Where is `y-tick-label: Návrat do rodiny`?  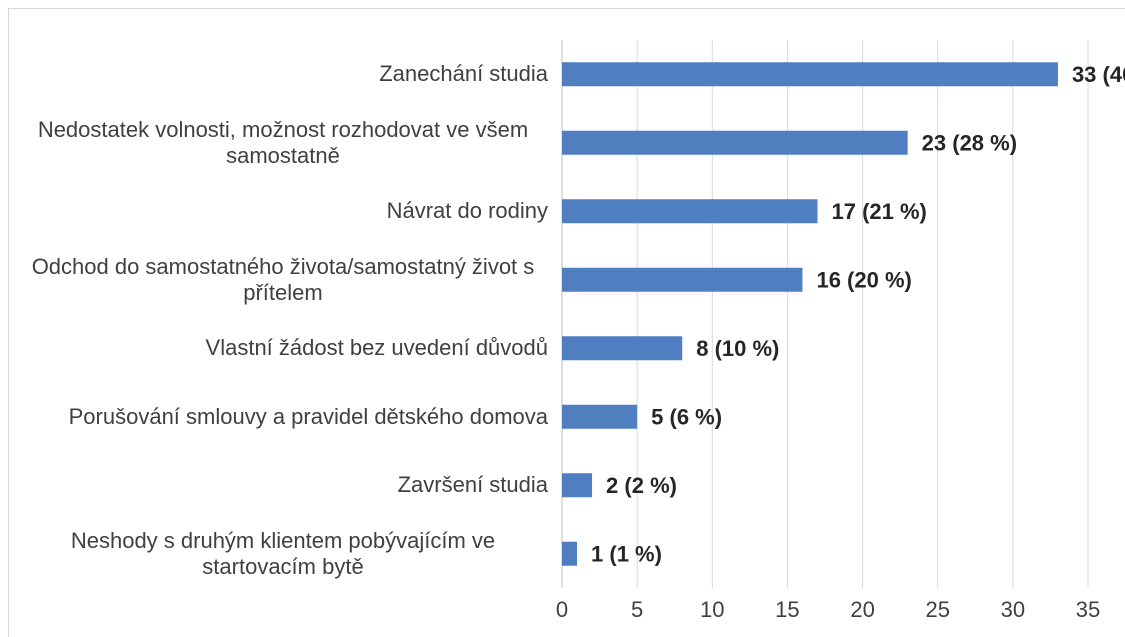 y-tick-label: Návrat do rodiny is located at coordinates (274, 211).